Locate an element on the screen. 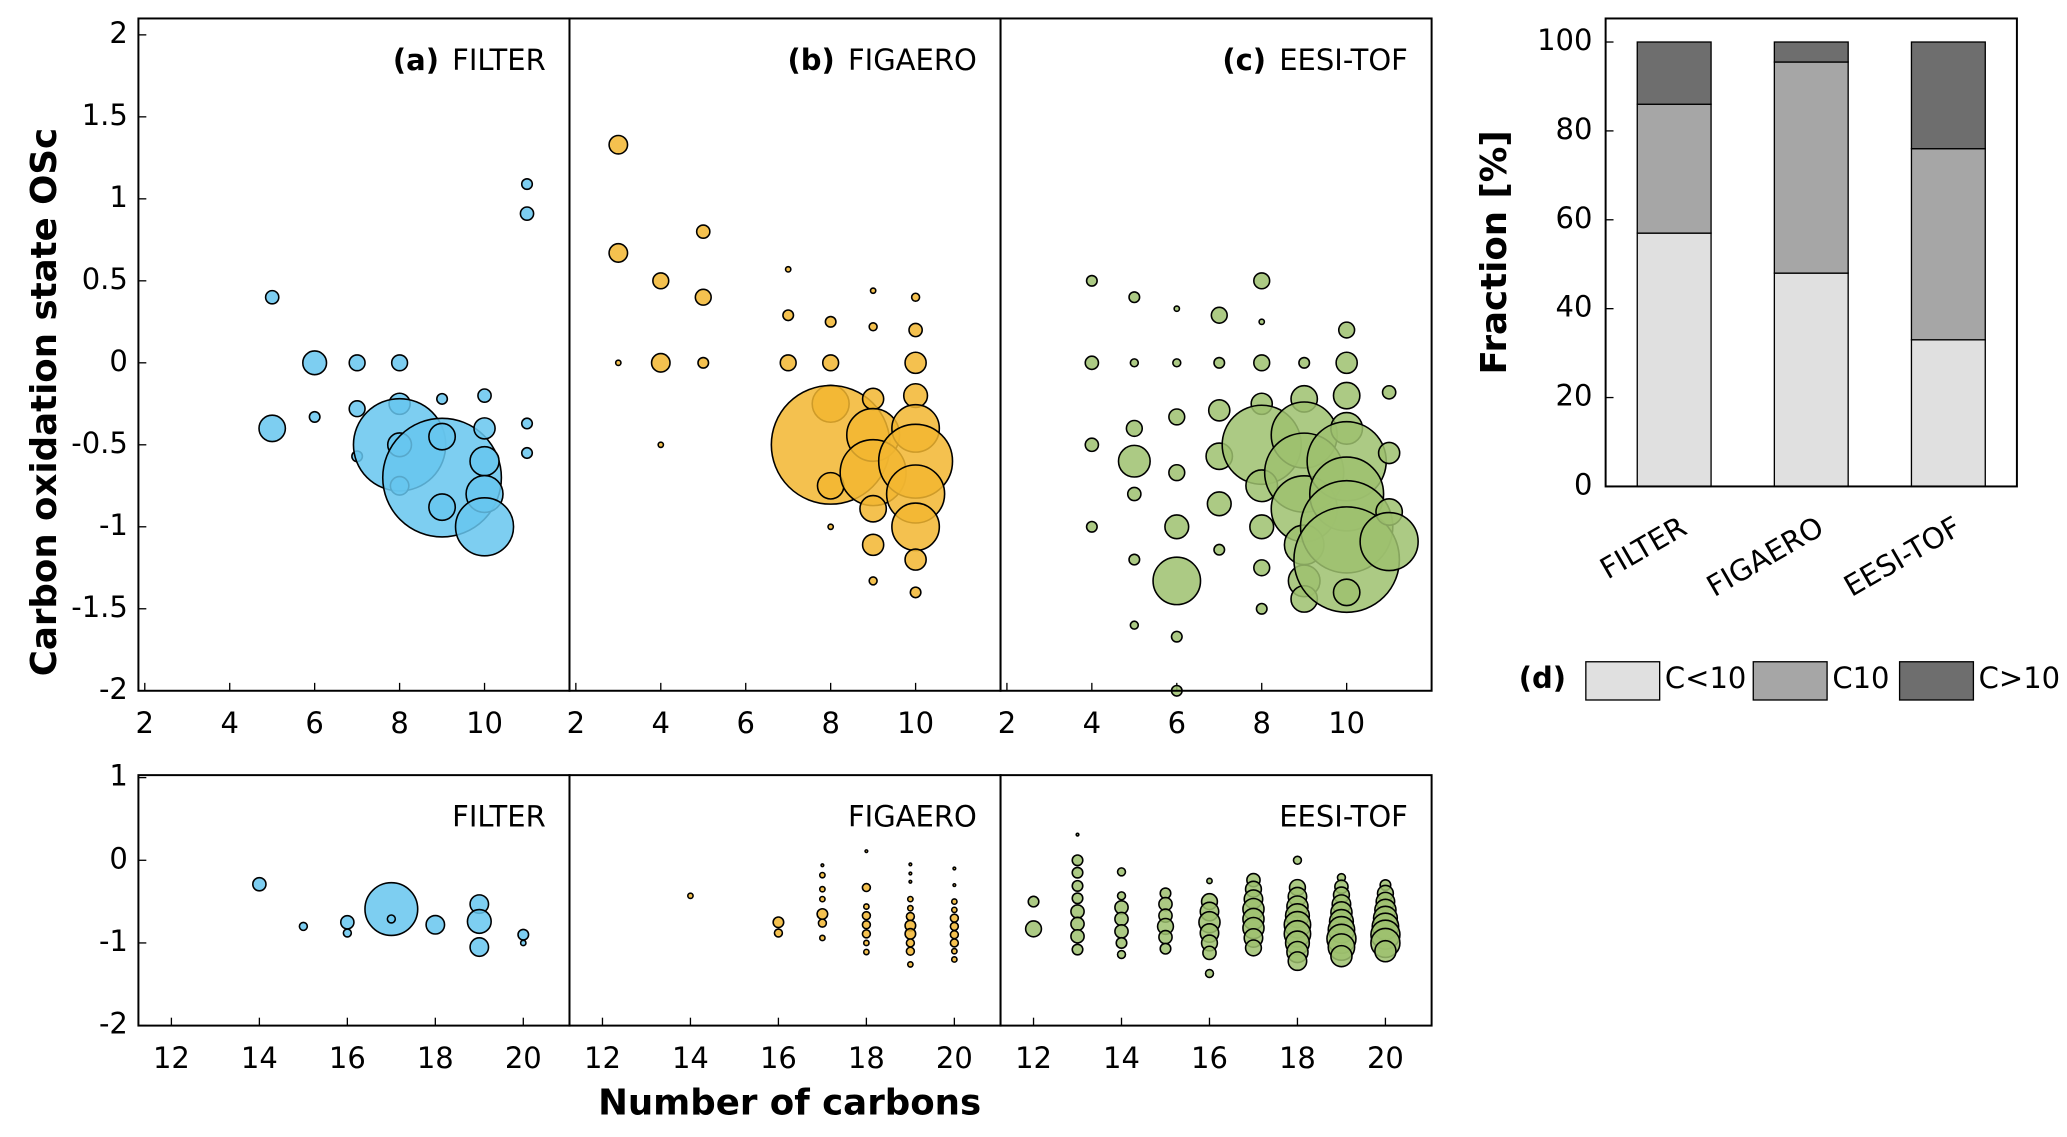  x-axis-title: Number of carbons is located at coordinates (789, 1103).